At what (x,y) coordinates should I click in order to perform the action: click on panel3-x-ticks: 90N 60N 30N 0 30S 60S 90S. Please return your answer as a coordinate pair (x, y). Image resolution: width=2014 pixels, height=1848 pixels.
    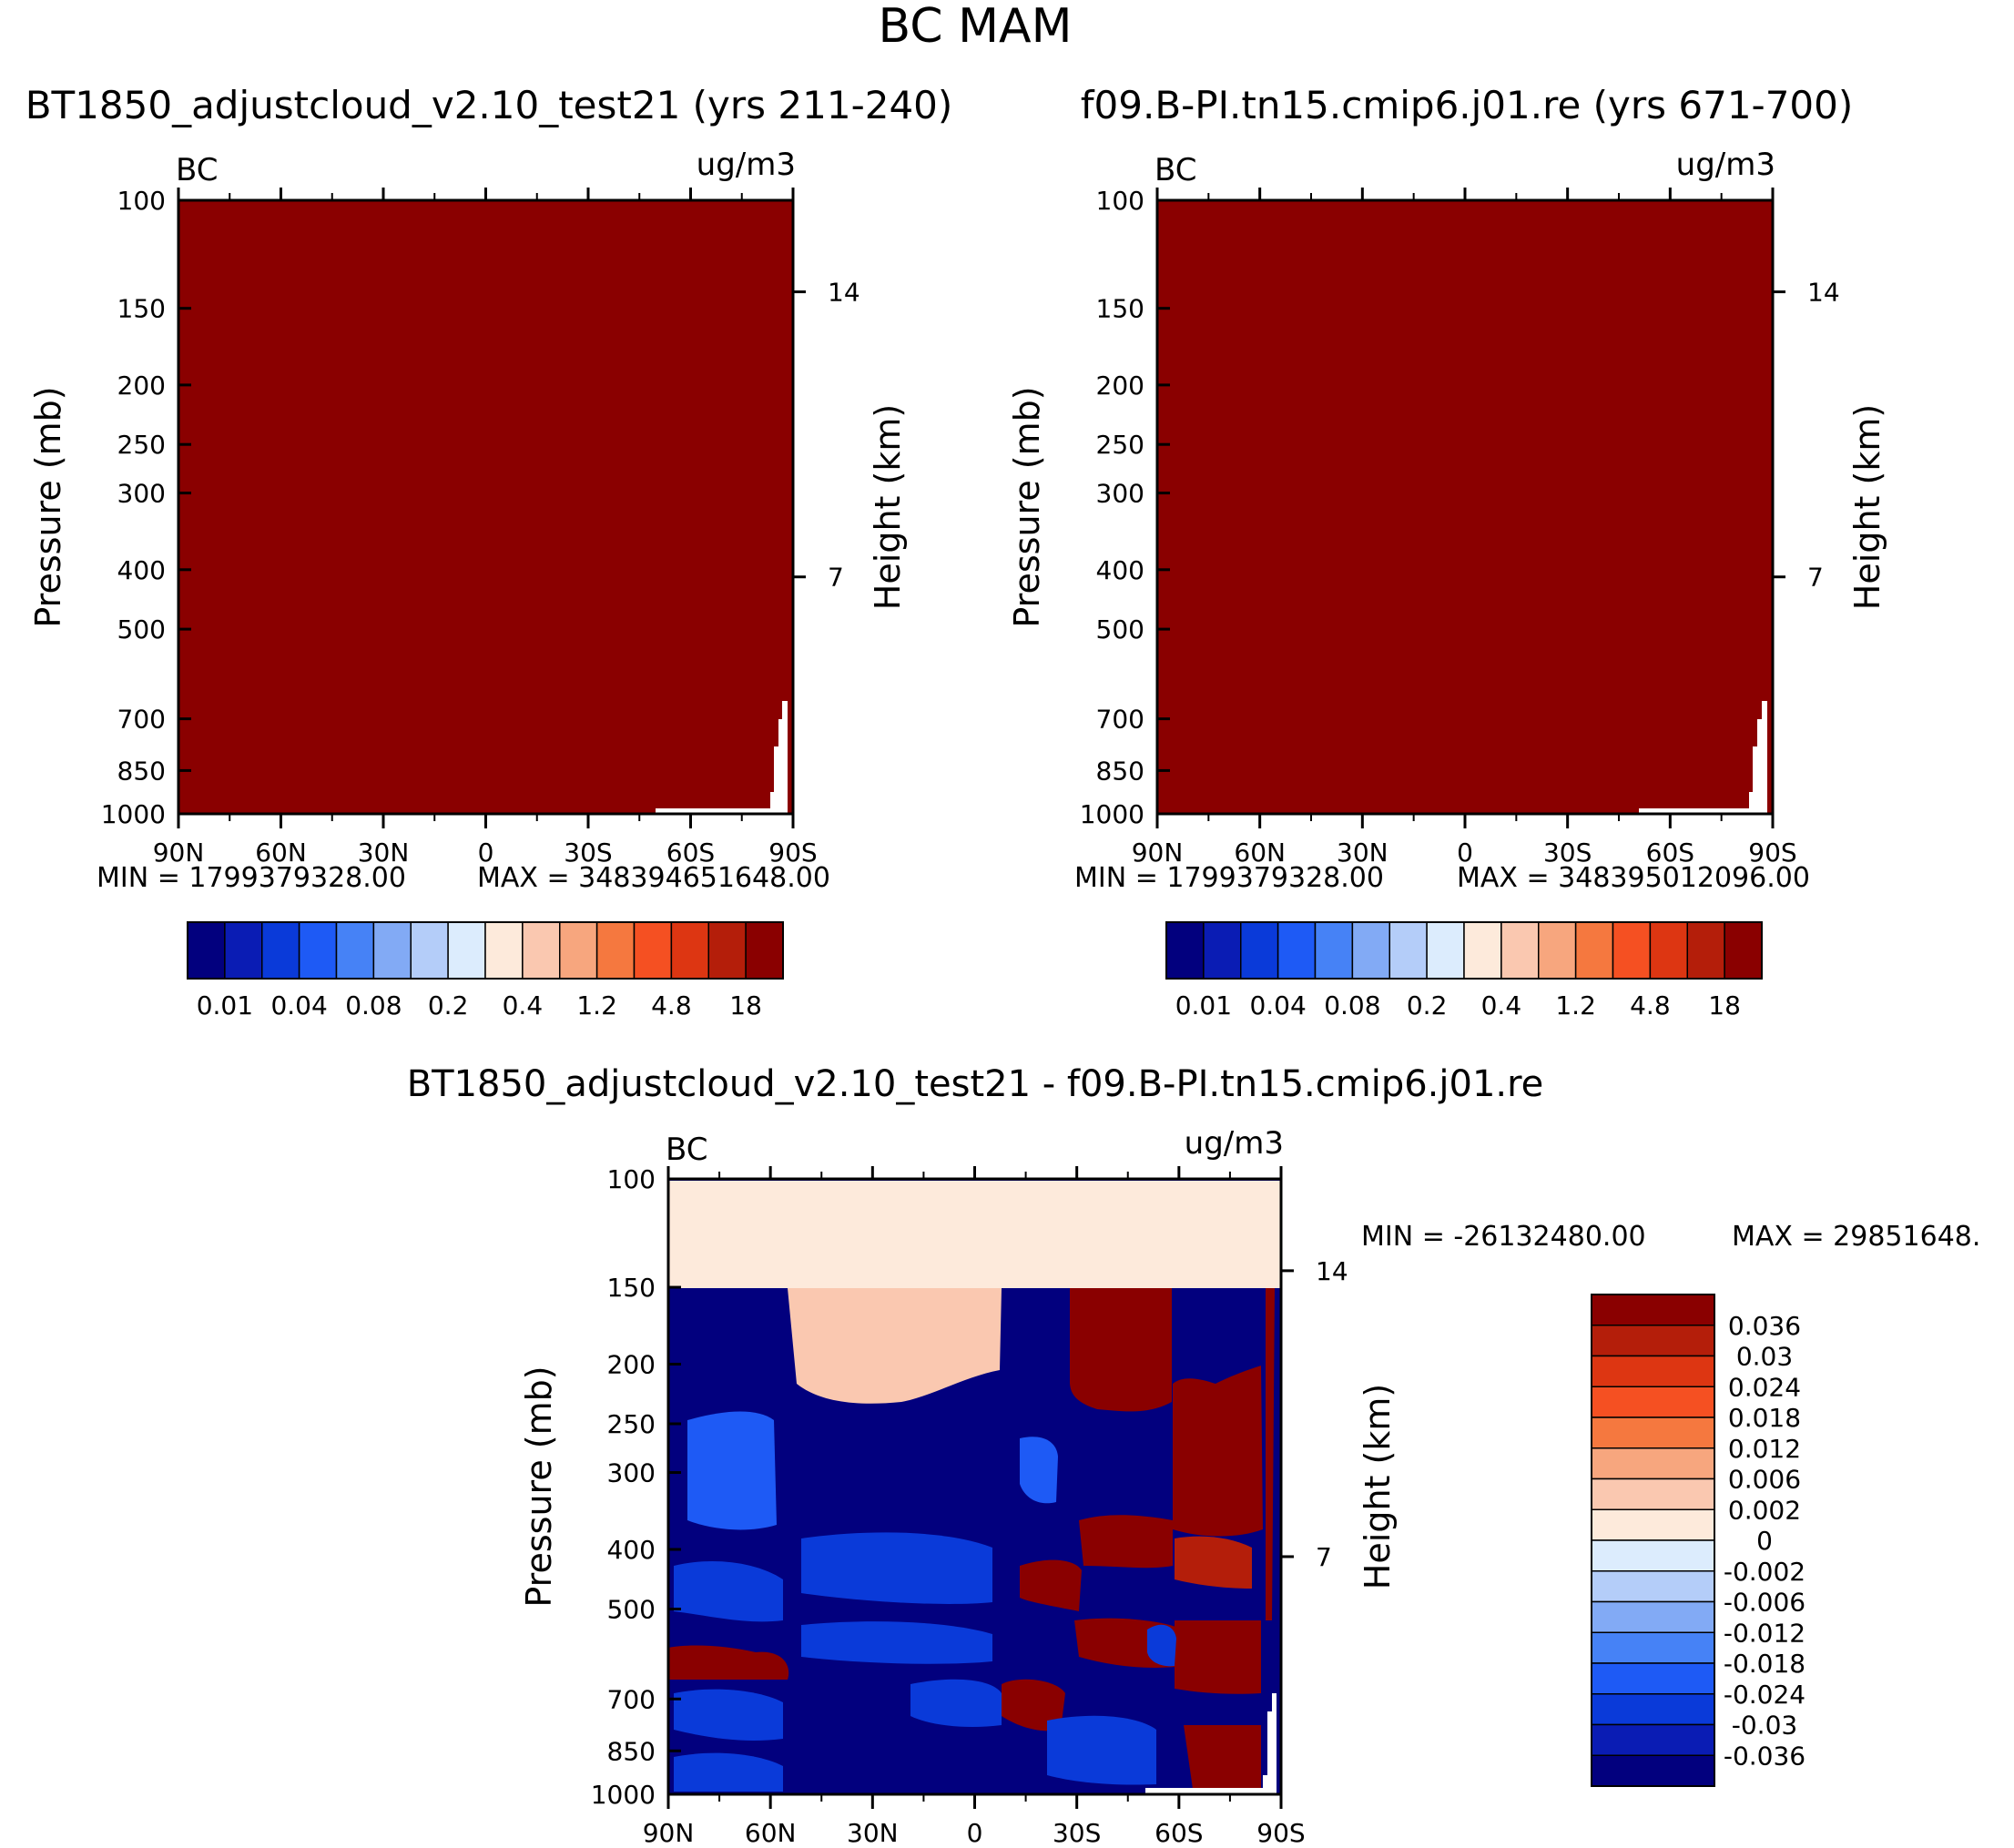
    Looking at the image, I should click on (974, 1507).